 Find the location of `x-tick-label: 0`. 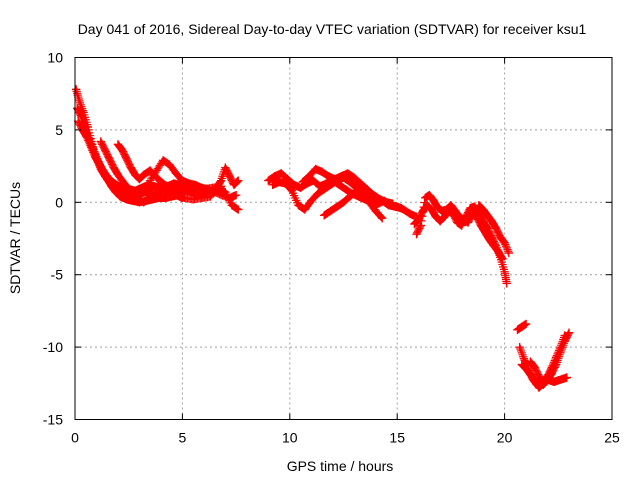

x-tick-label: 0 is located at coordinates (75, 438).